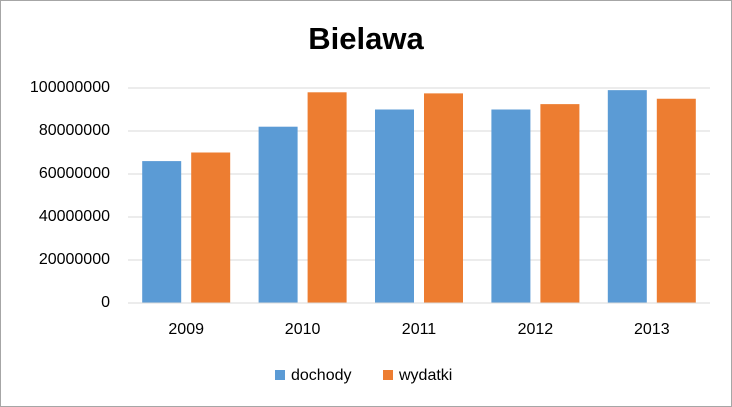 This screenshot has height=407, width=732. What do you see at coordinates (536, 329) in the screenshot?
I see `x-tick-label: 2012` at bounding box center [536, 329].